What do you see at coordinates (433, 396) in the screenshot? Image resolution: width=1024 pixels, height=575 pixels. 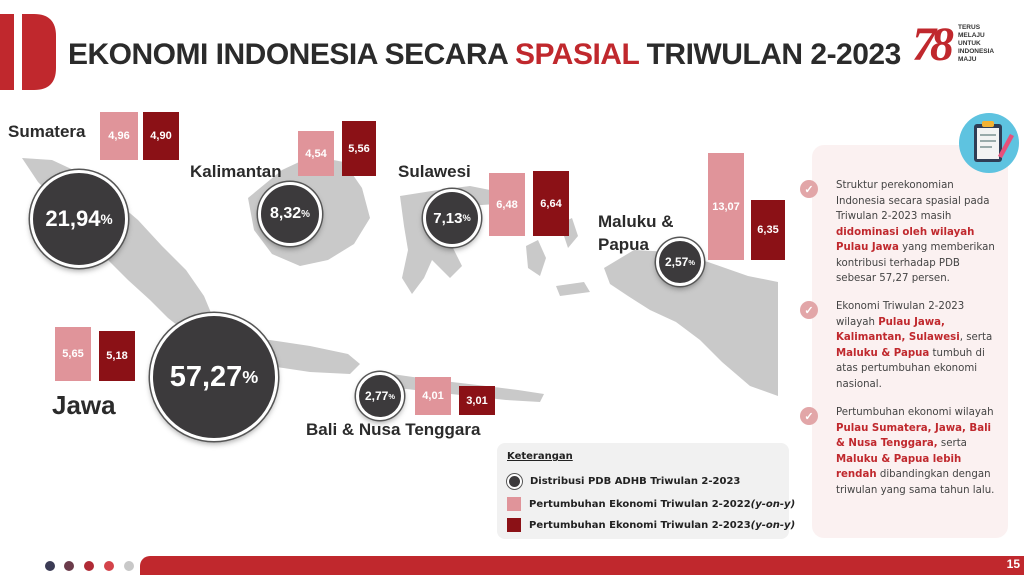 I see `growth-2022-bali-nusa: 4,01` at bounding box center [433, 396].